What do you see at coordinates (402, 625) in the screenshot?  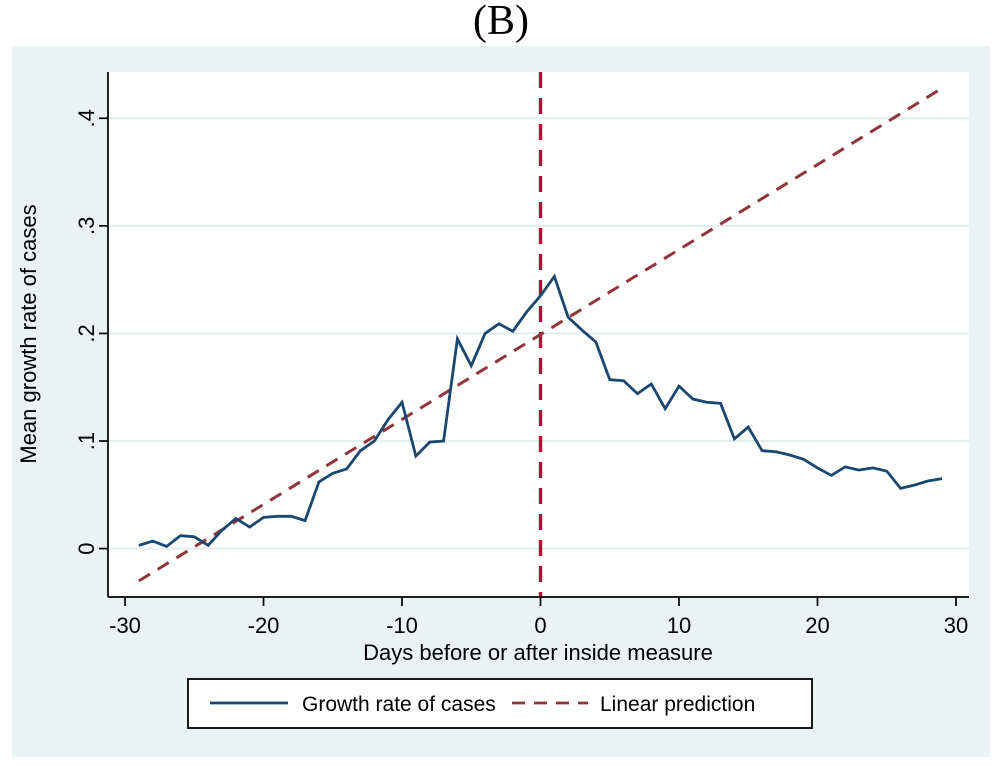 I see `x-tick-label: -10` at bounding box center [402, 625].